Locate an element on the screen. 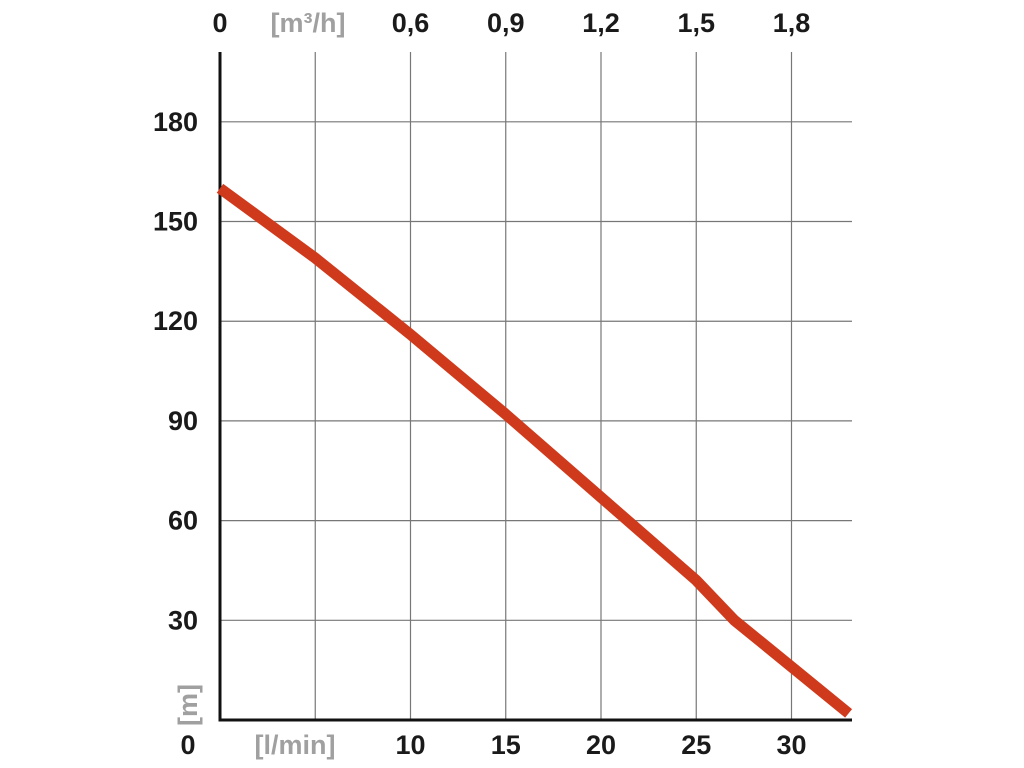 The image size is (1024, 768). x-bottom-unit-label: [l/min] is located at coordinates (295, 745).